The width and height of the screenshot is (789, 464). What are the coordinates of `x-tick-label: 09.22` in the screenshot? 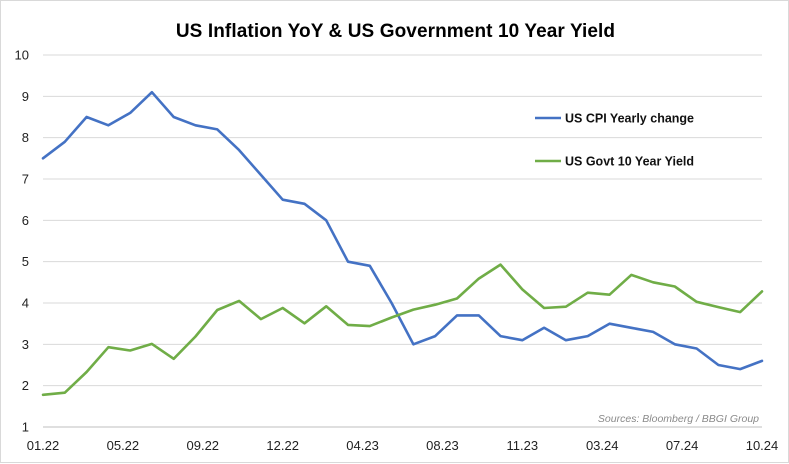 It's located at (203, 445).